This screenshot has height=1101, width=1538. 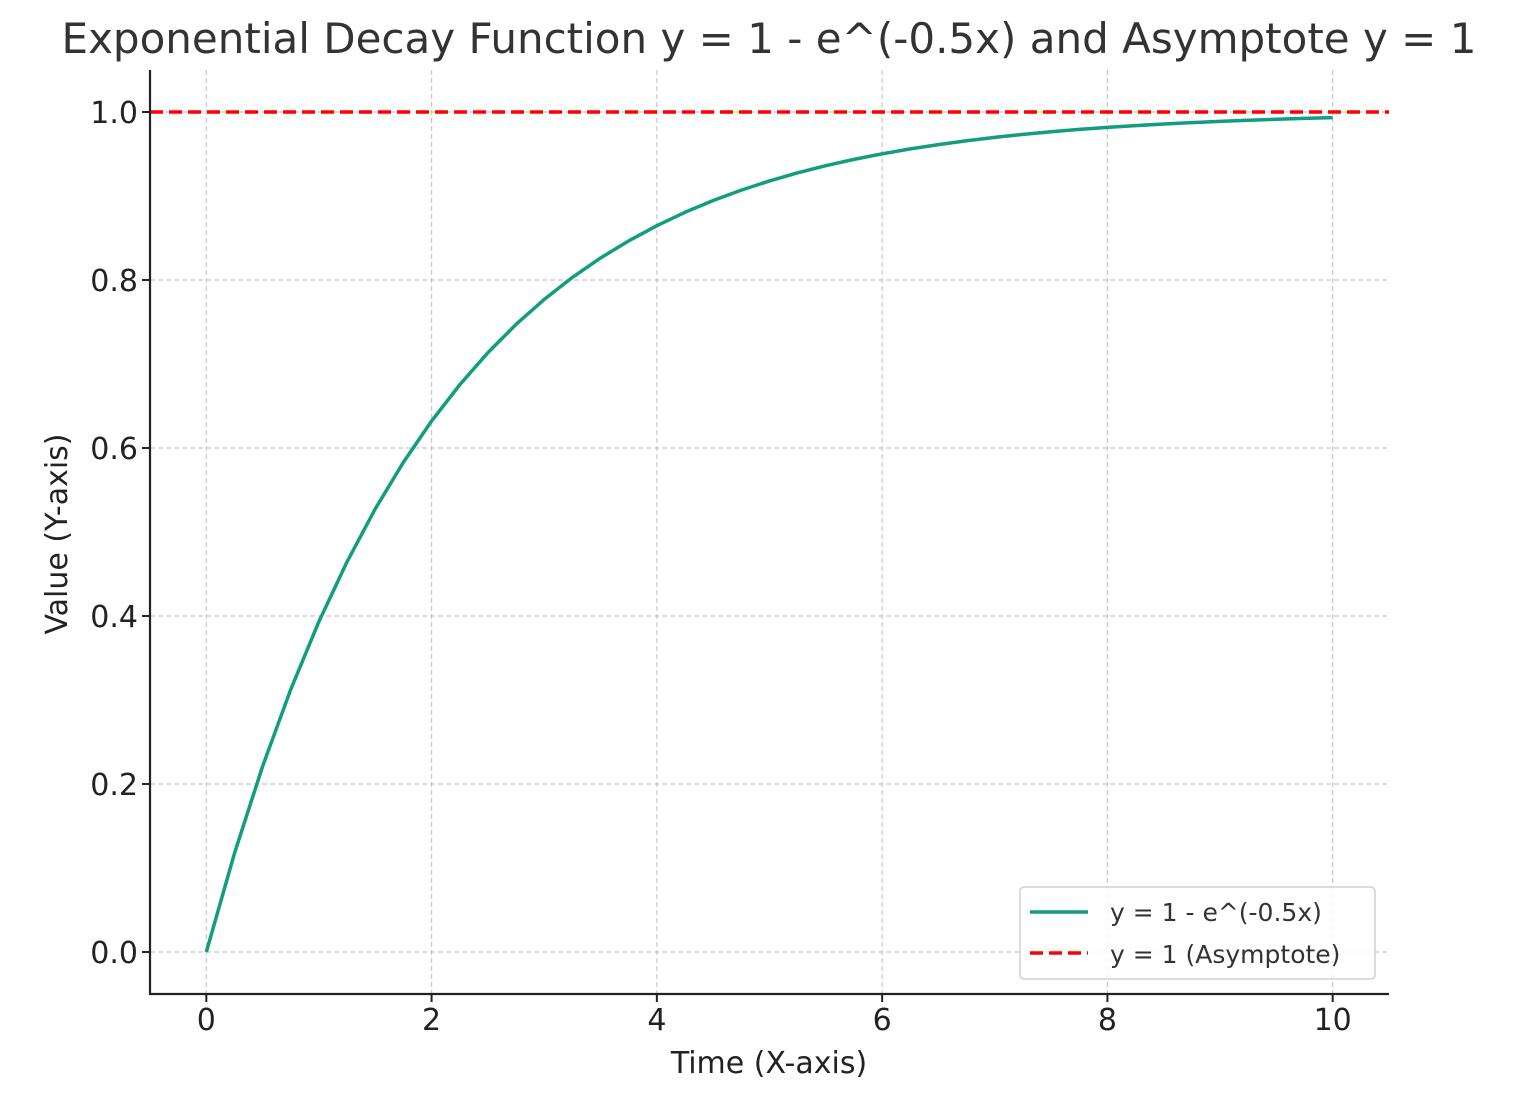 I want to click on y-tick-label: 0.8, so click(x=114, y=281).